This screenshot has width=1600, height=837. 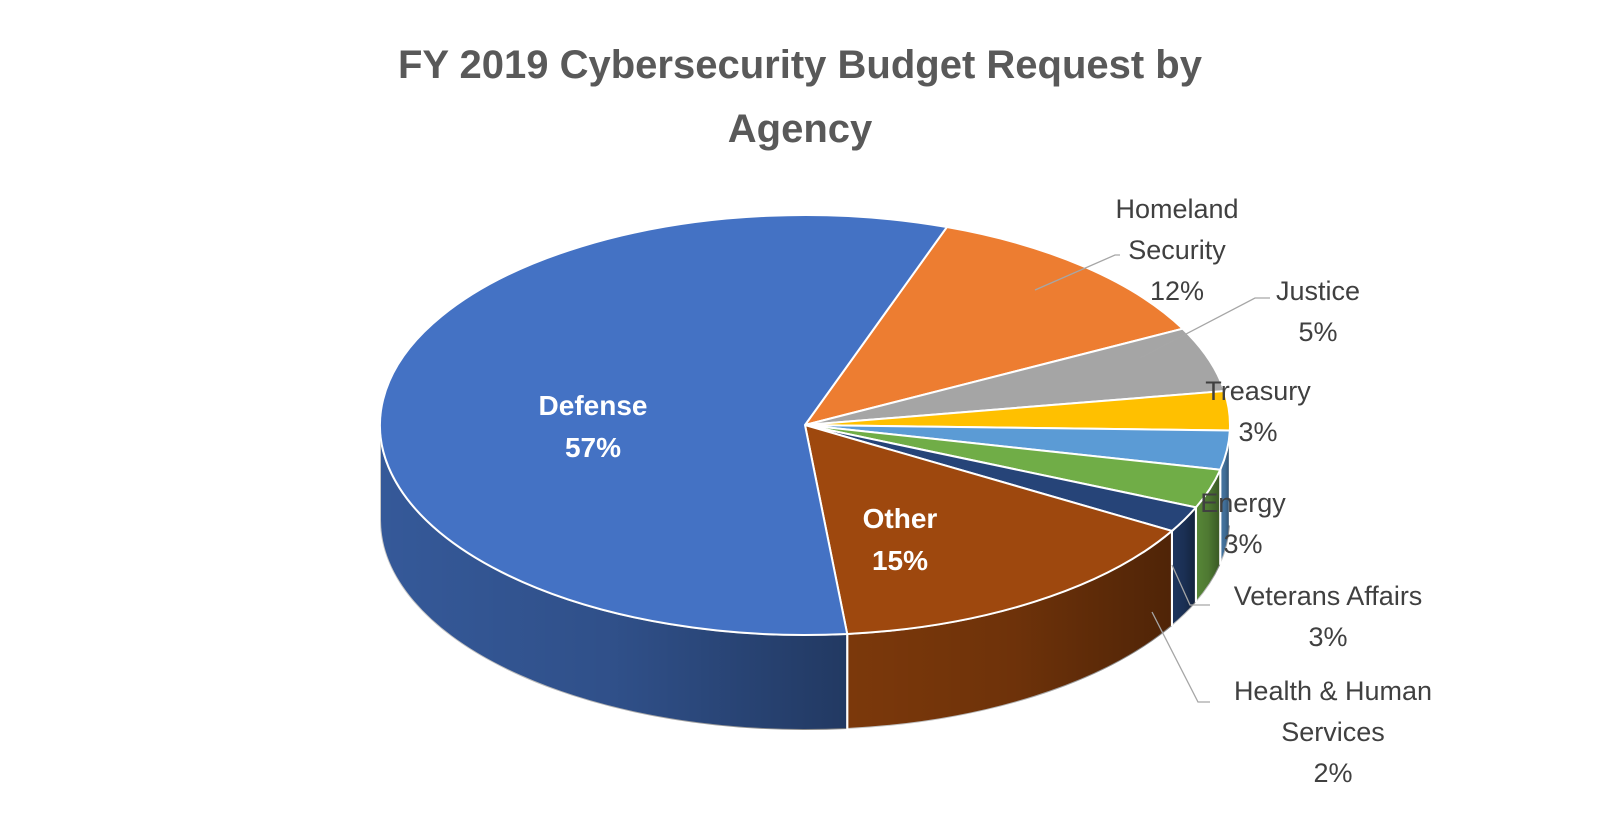 What do you see at coordinates (593, 447) in the screenshot?
I see `data-label-defense-percent: 57%` at bounding box center [593, 447].